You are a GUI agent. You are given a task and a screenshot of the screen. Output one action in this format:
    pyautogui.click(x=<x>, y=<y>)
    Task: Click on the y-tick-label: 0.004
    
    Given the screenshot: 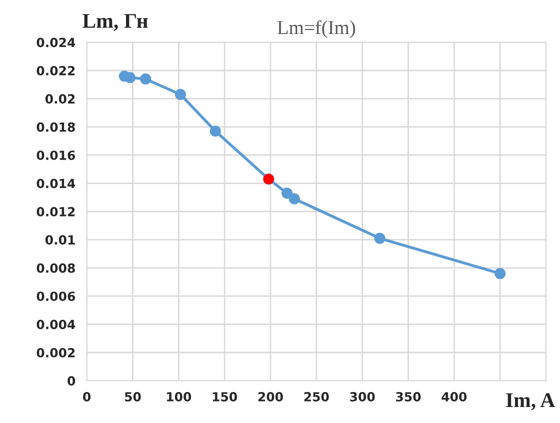 What is the action you would take?
    pyautogui.click(x=56, y=325)
    